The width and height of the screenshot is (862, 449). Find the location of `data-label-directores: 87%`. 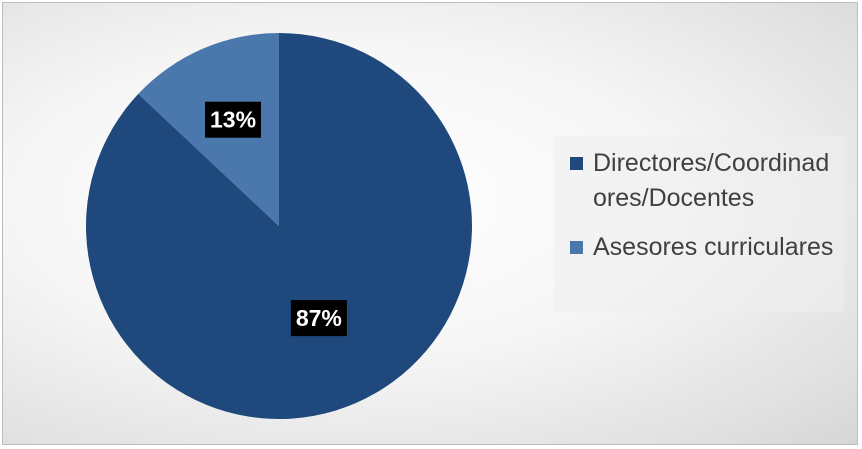

data-label-directores: 87% is located at coordinates (318, 318).